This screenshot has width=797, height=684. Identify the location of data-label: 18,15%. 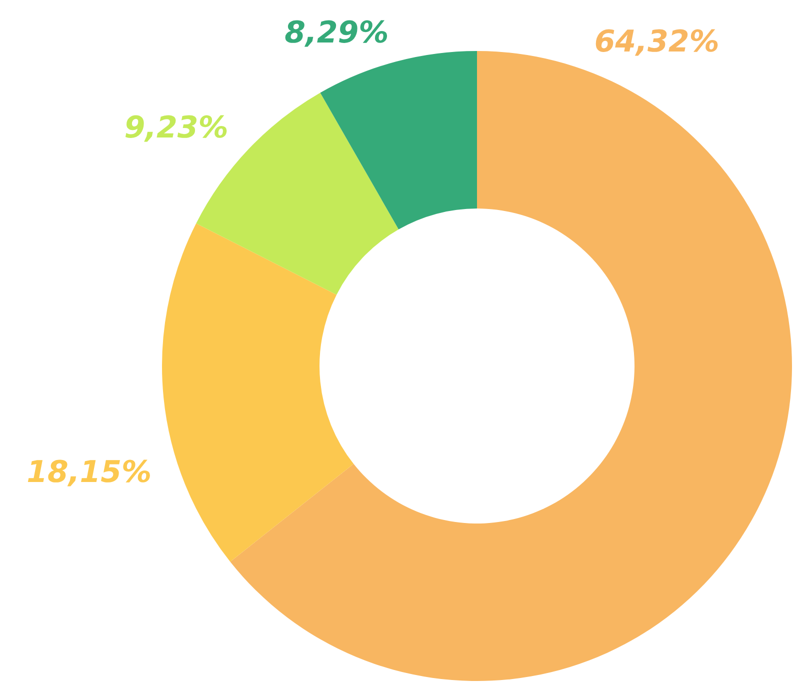
(89, 472).